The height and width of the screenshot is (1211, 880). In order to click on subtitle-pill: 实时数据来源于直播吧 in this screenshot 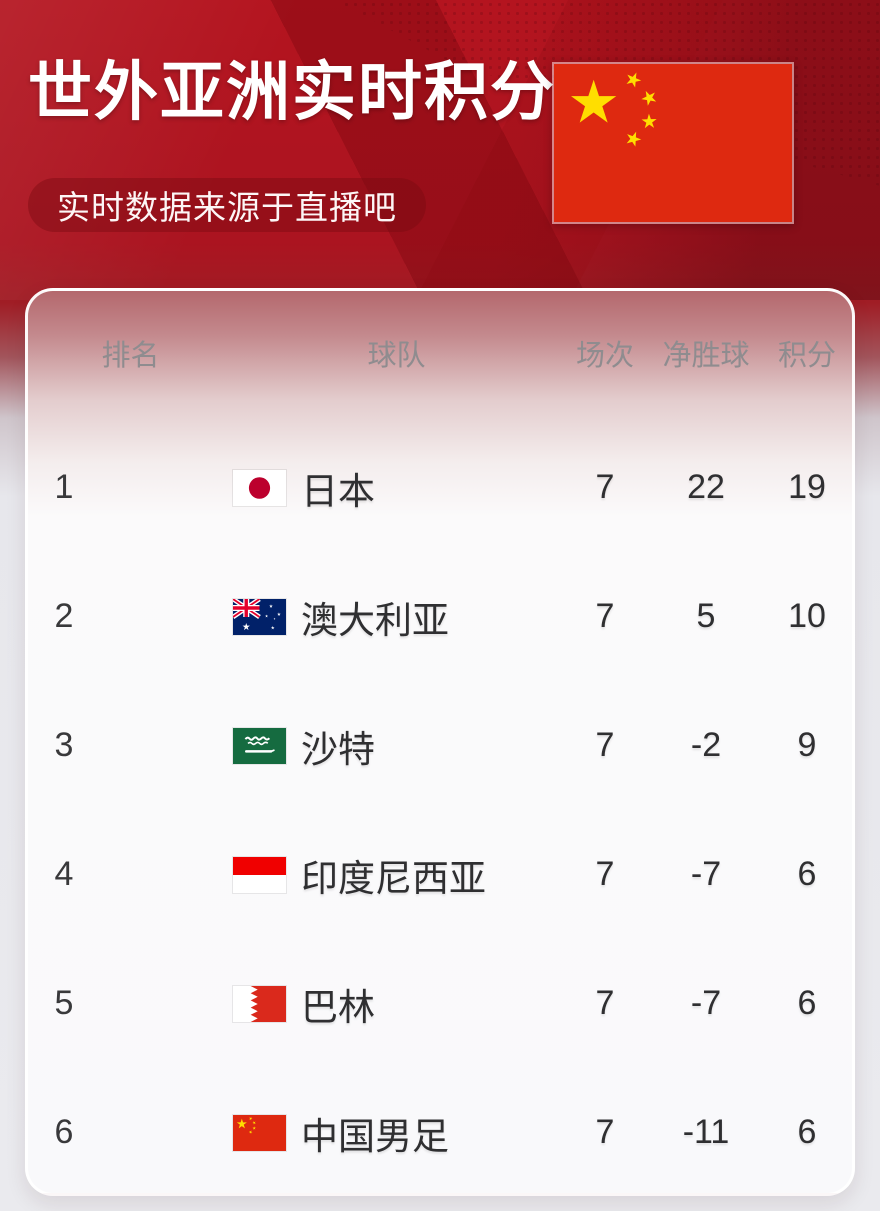, I will do `click(227, 205)`.